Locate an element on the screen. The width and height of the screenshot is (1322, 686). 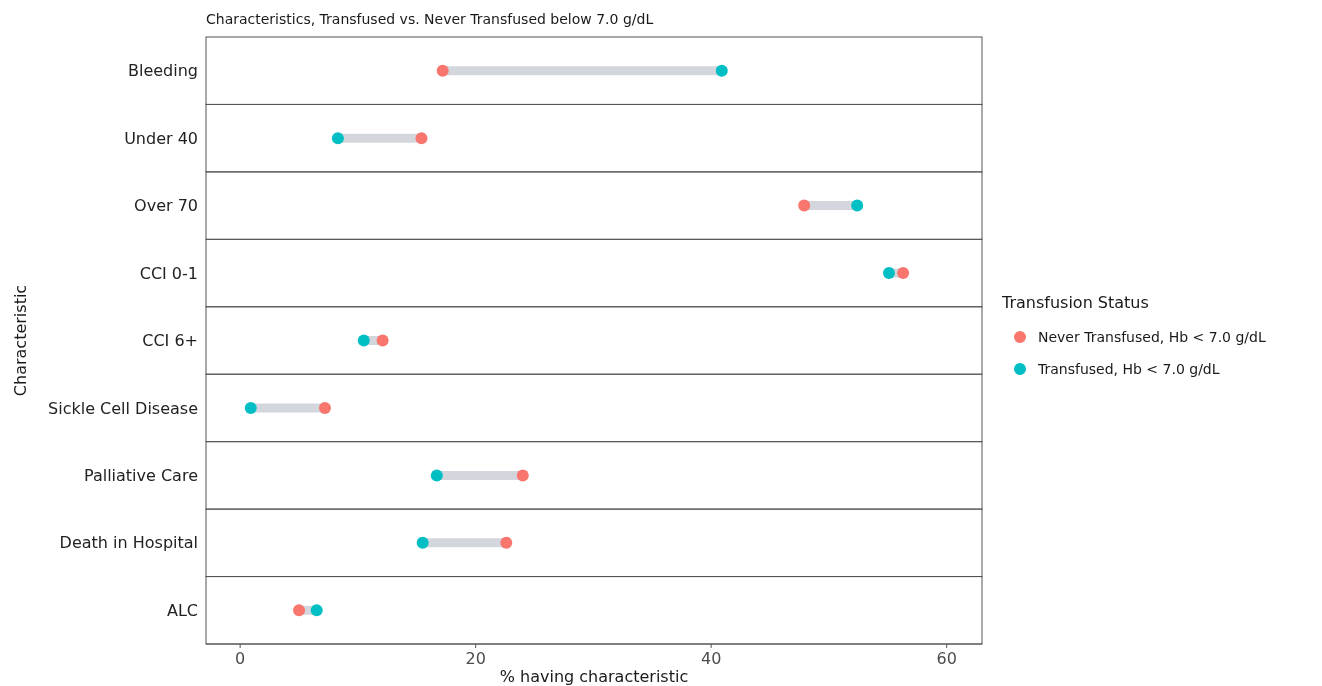
y-tick-label: CCI 6+ is located at coordinates (170, 341).